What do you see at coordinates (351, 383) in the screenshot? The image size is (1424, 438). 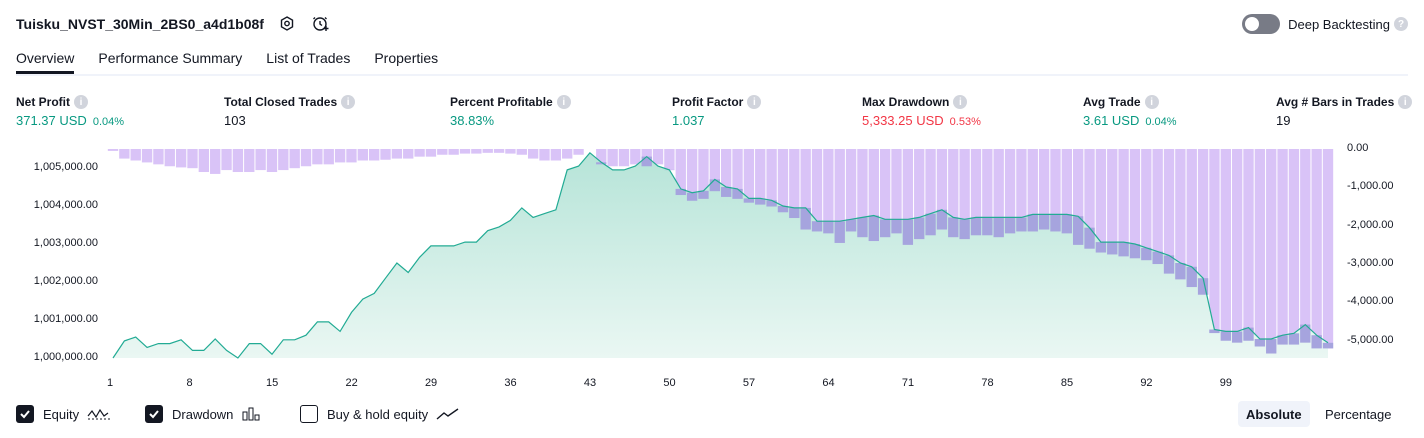 I see `x-tick-label: 22` at bounding box center [351, 383].